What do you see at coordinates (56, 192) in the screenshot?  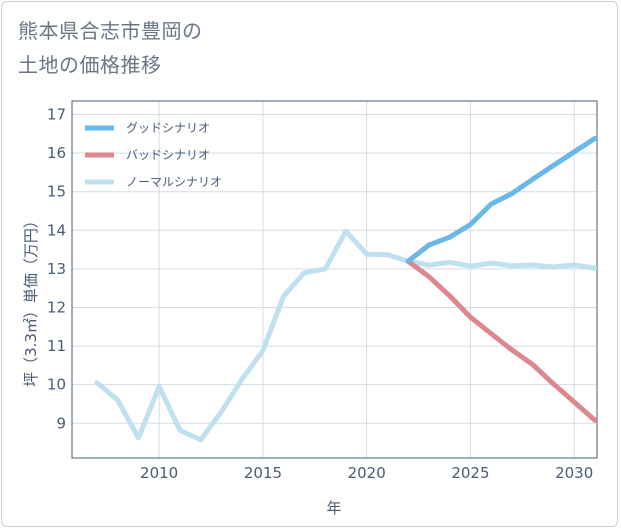 I see `y-tick-label: 15` at bounding box center [56, 192].